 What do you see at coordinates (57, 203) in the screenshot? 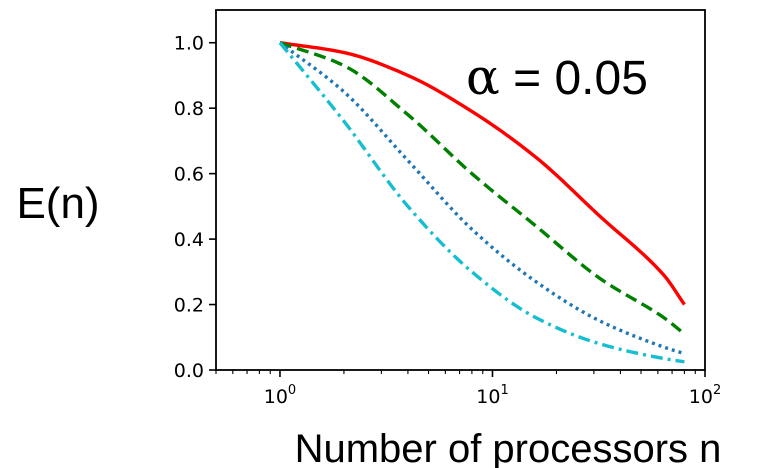
I see `y-axis-label: E(n)` at bounding box center [57, 203].